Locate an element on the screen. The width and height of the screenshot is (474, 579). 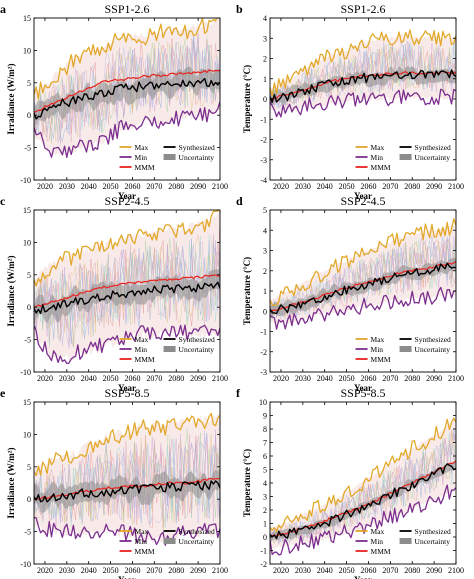
axes-frame is located at coordinates (127, 99).